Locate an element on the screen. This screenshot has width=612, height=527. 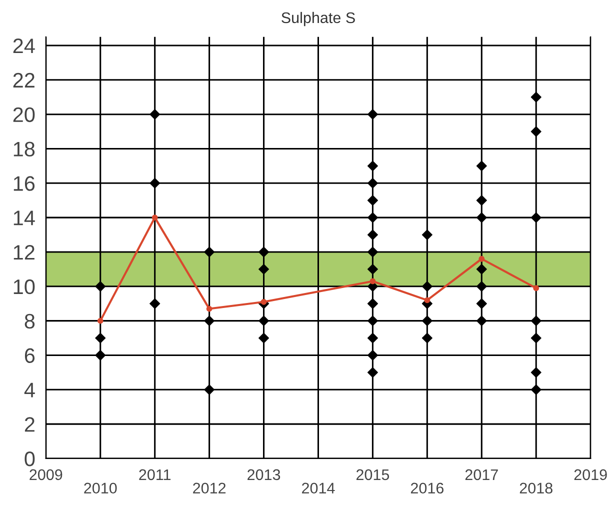
y-tick-label: 24 is located at coordinates (24, 46).